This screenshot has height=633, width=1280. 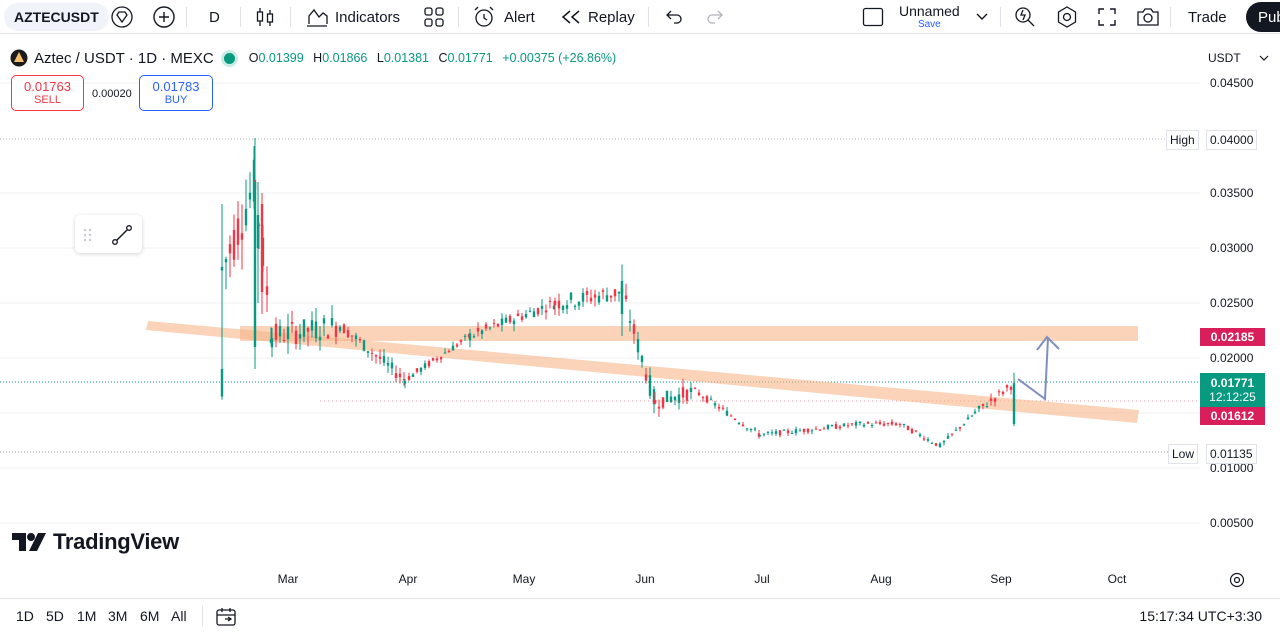 What do you see at coordinates (1231, 454) in the screenshot?
I see `low-value: 0.01135` at bounding box center [1231, 454].